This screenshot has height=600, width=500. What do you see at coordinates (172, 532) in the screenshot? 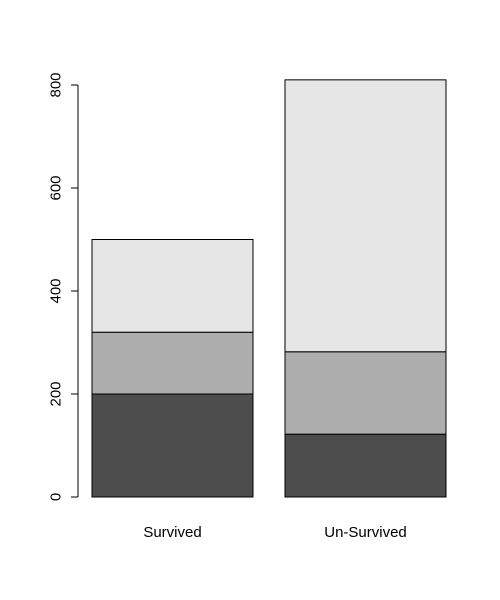
I see `x-category-label: Survived` at bounding box center [172, 532].